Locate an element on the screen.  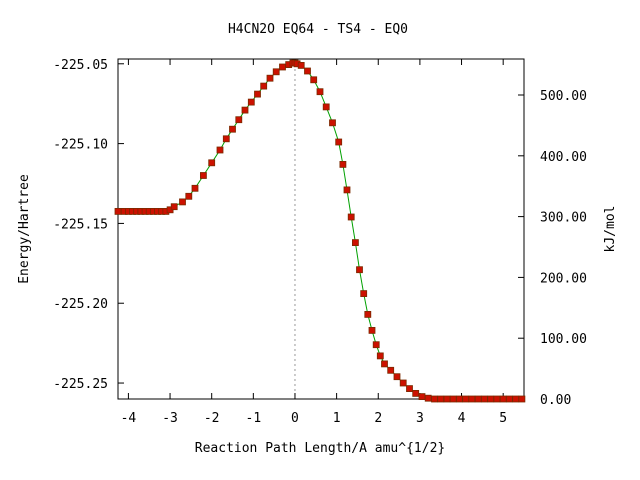
y2-tick-label: 0.00 is located at coordinates (555, 400).